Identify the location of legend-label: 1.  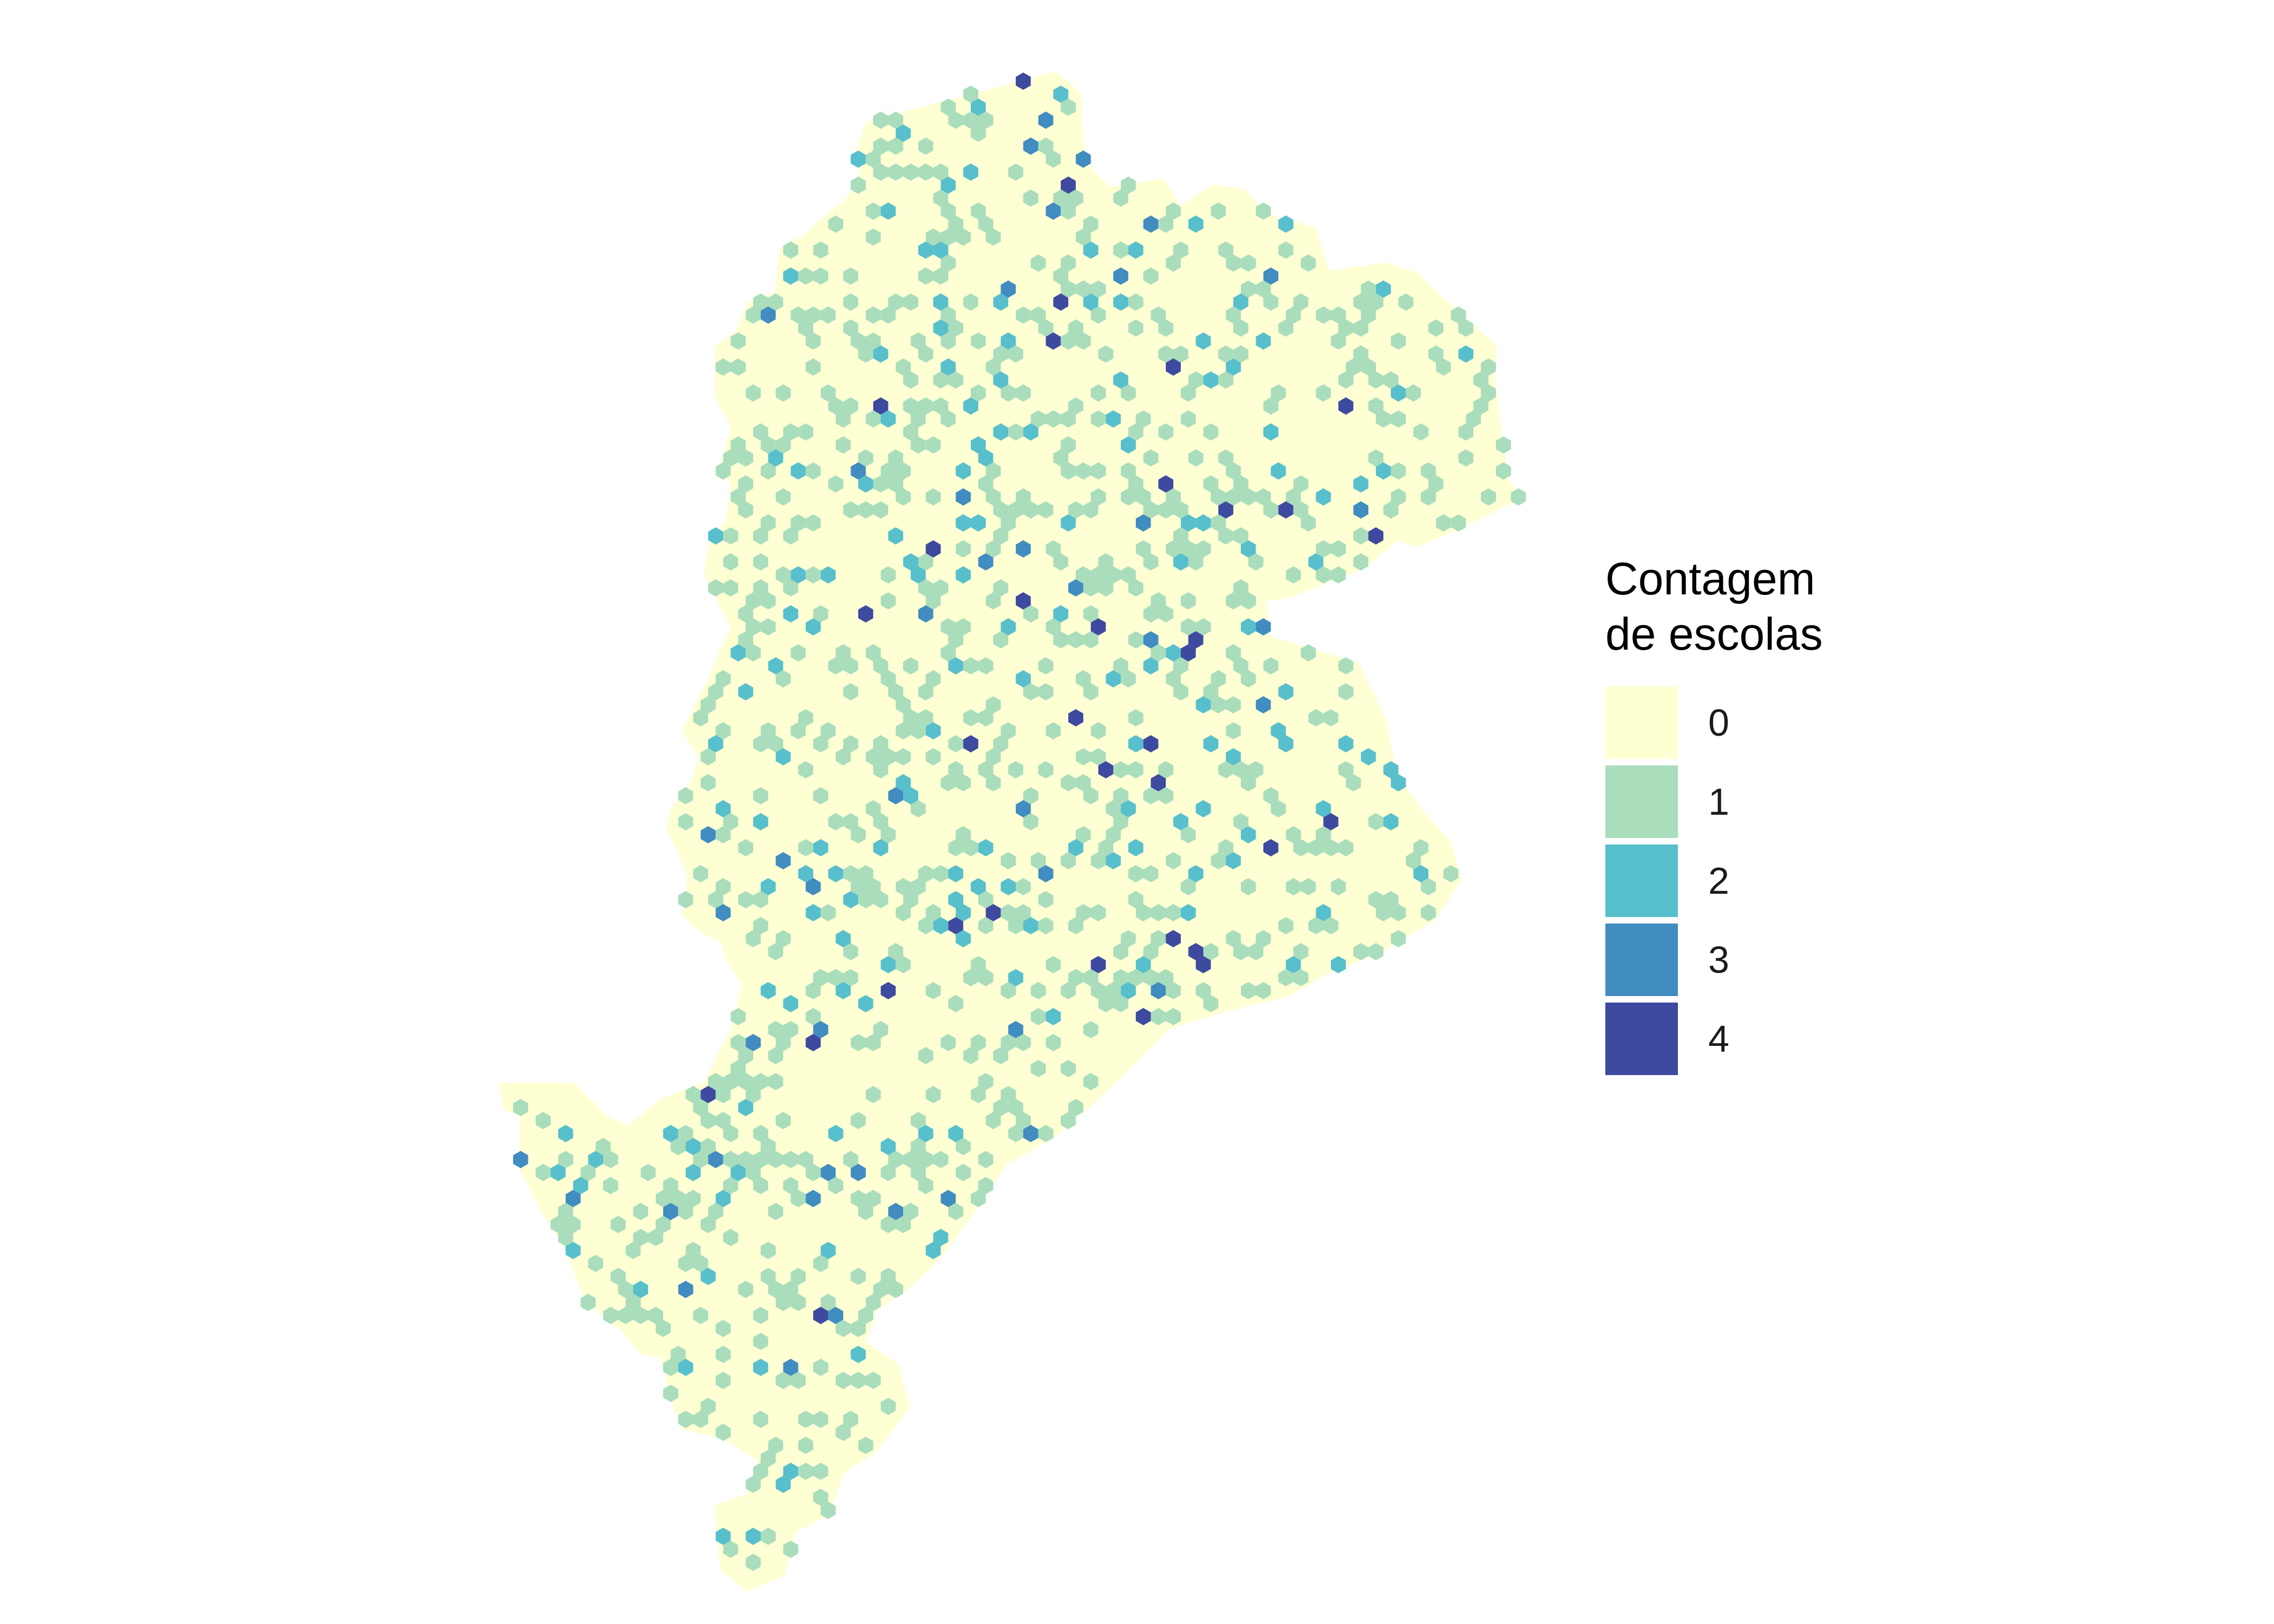
(1719, 802).